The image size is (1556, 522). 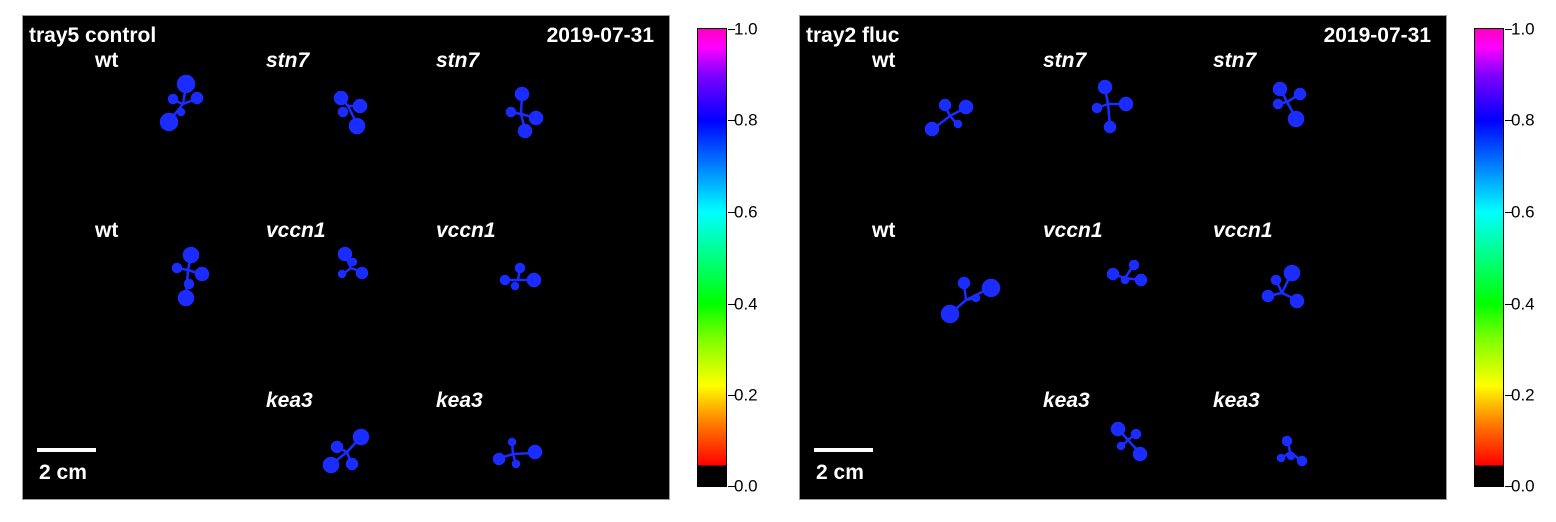 I want to click on colorbar-right: 1.0 0.8 0.6 0.4 0.2 0.0, so click(x=1504, y=258).